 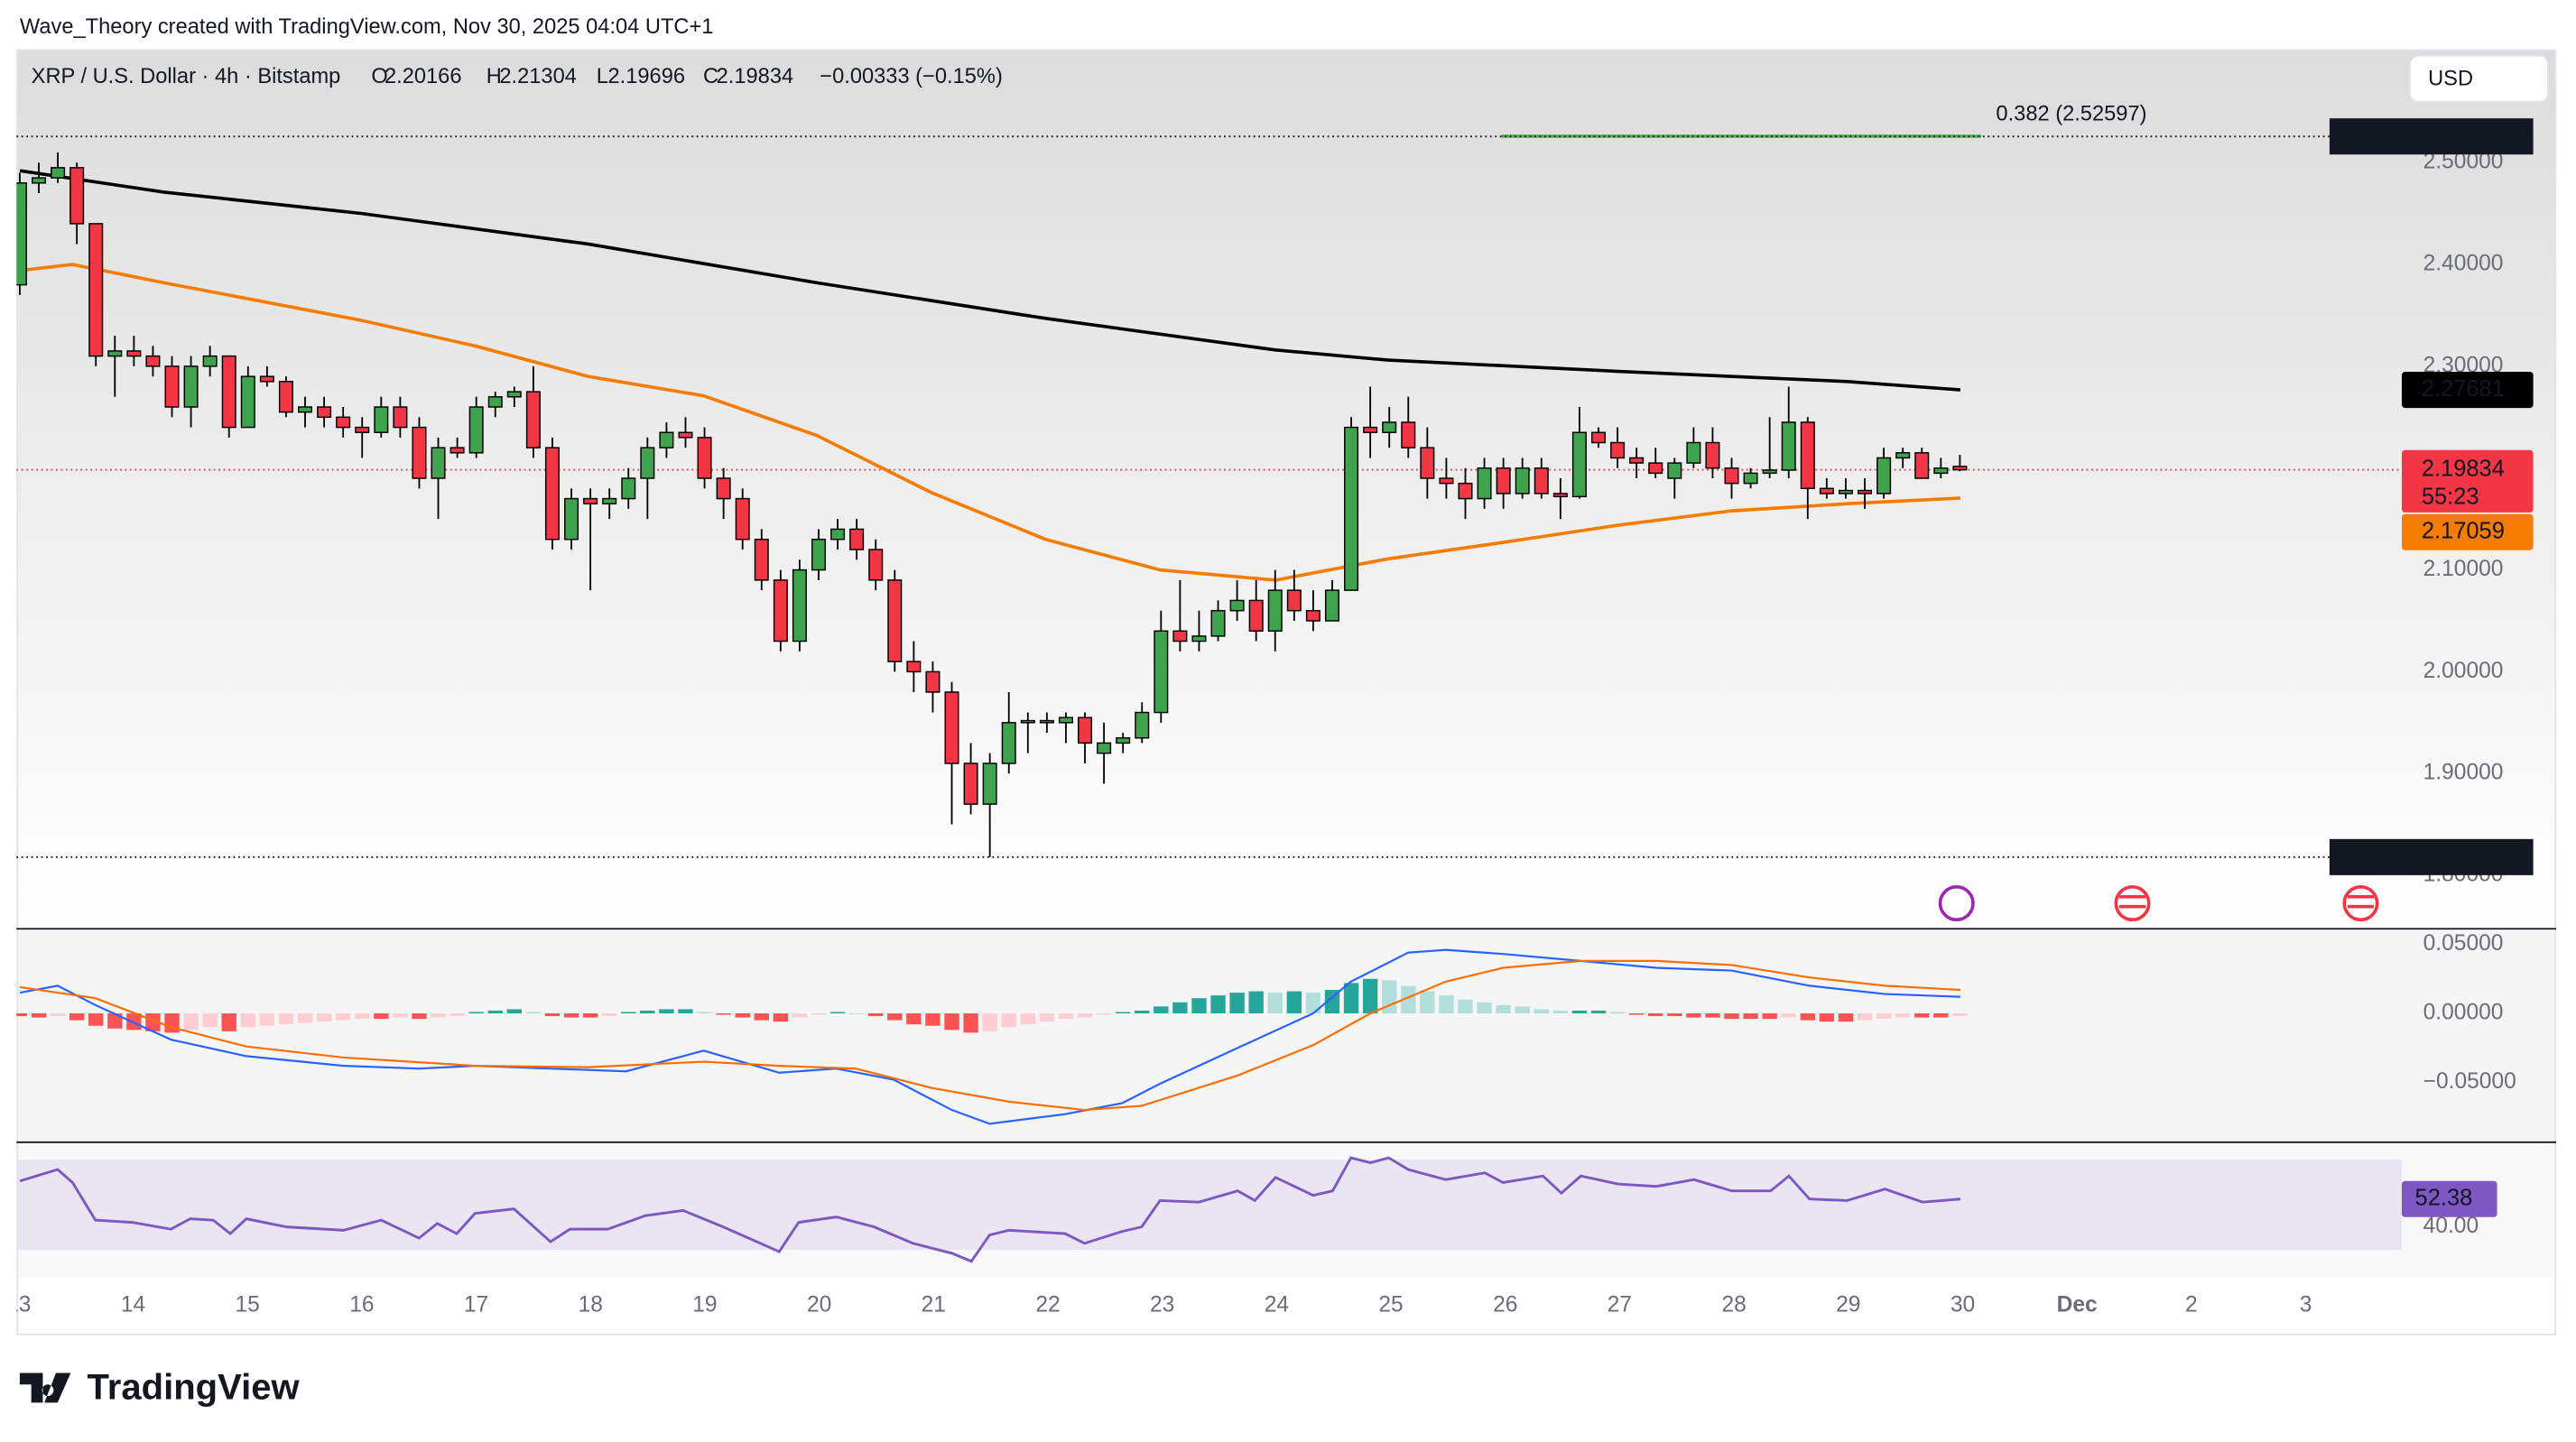 What do you see at coordinates (2366, 856) in the screenshot?
I see `low-tag-label: Low` at bounding box center [2366, 856].